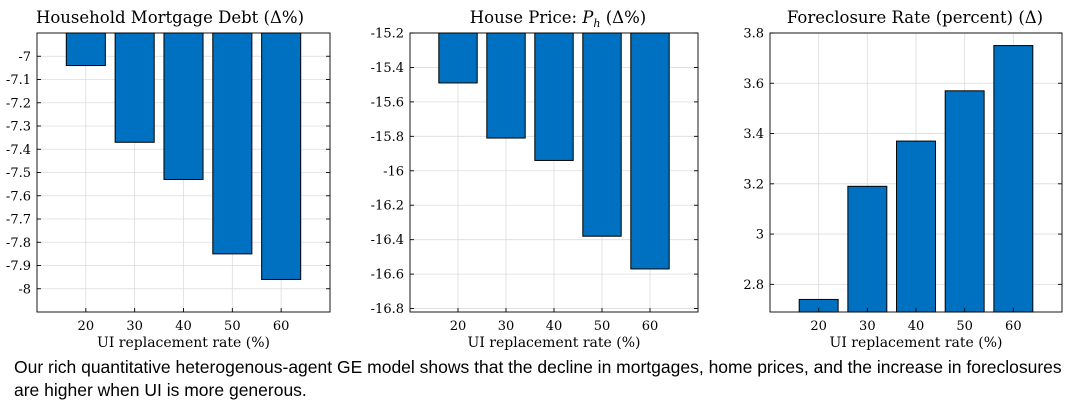  Describe the element at coordinates (24, 57) in the screenshot. I see `ytick-label: -7` at that location.